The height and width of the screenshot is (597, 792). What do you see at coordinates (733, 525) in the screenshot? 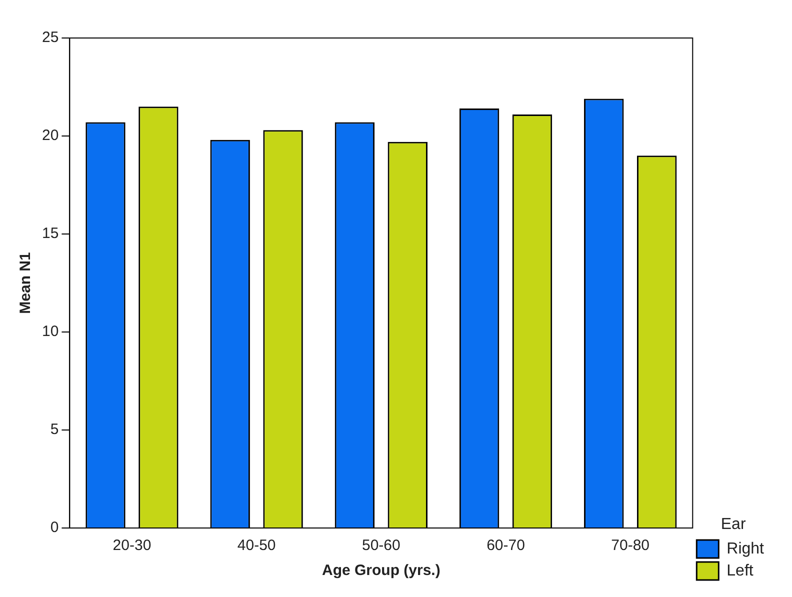
I see `legend-title: Ear` at bounding box center [733, 525].